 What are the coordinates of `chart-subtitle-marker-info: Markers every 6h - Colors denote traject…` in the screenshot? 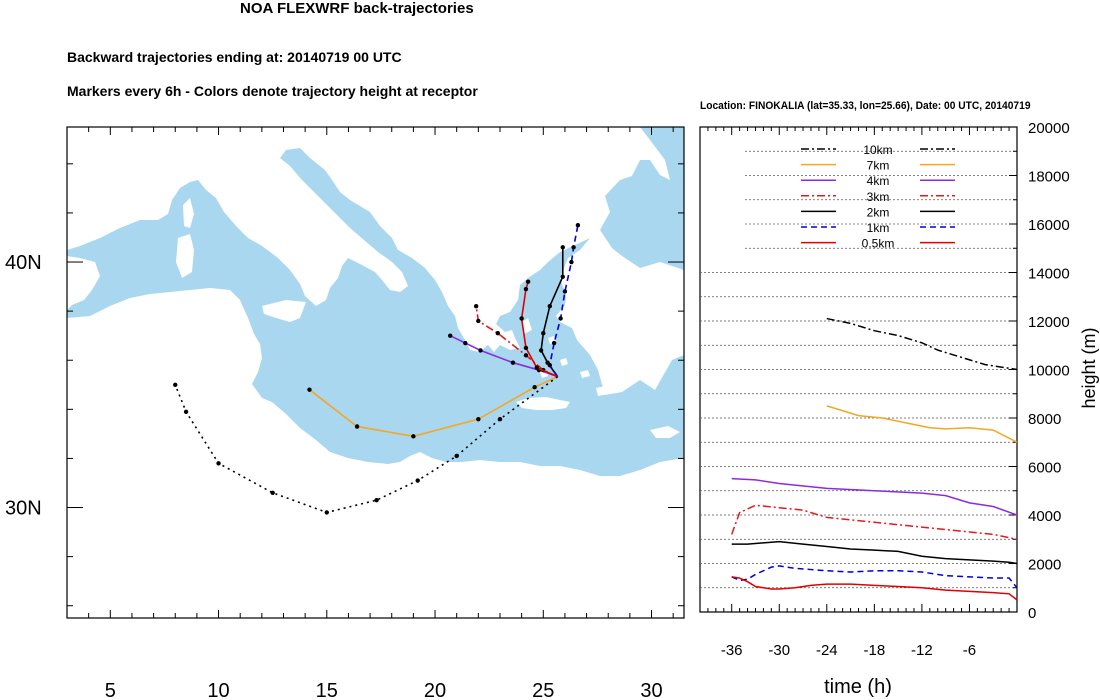 It's located at (272, 91).